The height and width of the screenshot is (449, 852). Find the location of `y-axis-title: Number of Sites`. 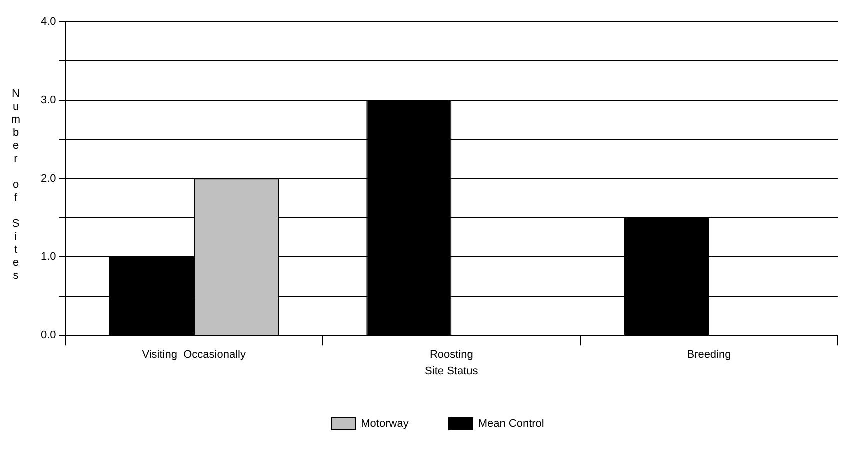

y-axis-title: Number of Sites is located at coordinates (16, 185).